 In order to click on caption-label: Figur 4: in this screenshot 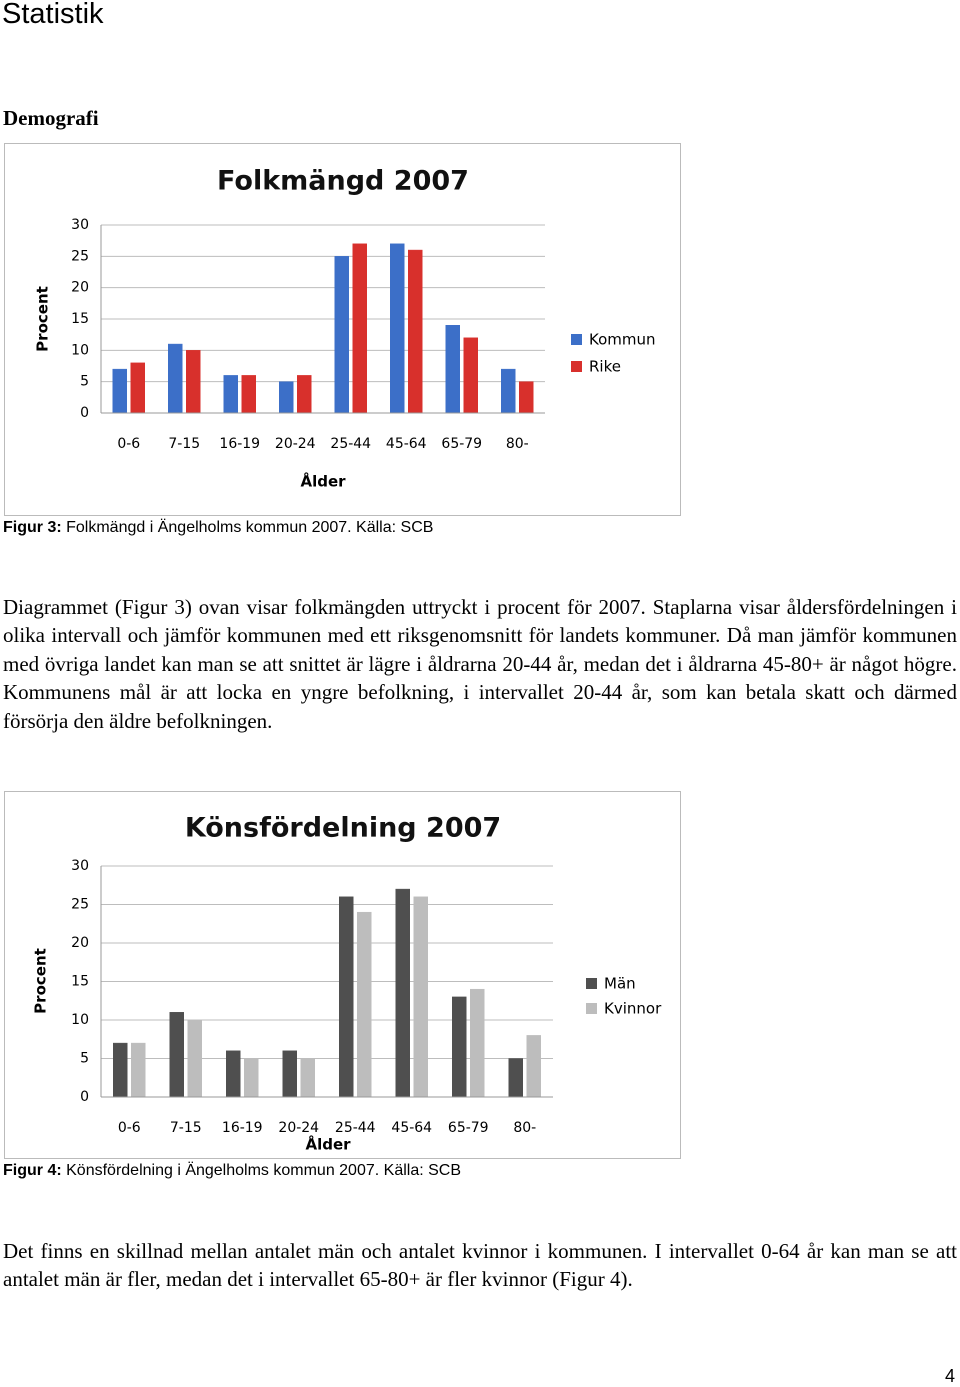, I will do `click(32, 1170)`.